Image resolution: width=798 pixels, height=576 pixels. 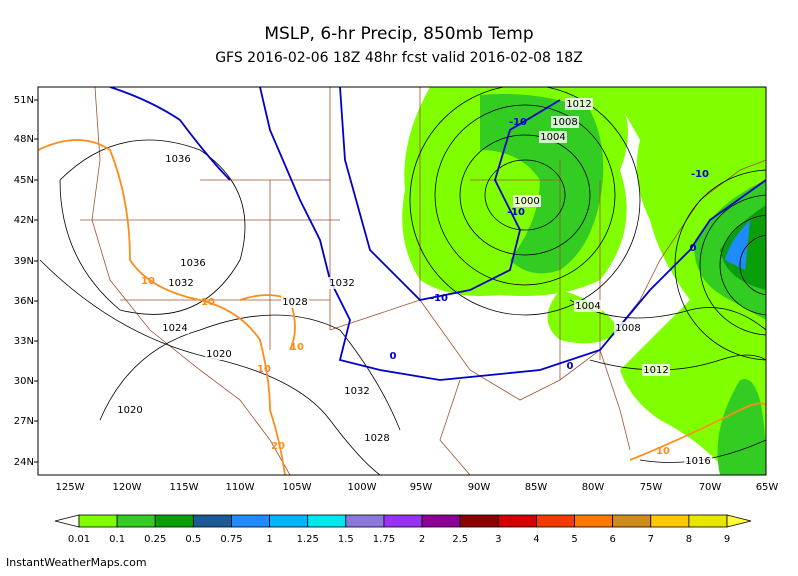 What do you see at coordinates (24, 139) in the screenshot?
I see `lat-label: 48N` at bounding box center [24, 139].